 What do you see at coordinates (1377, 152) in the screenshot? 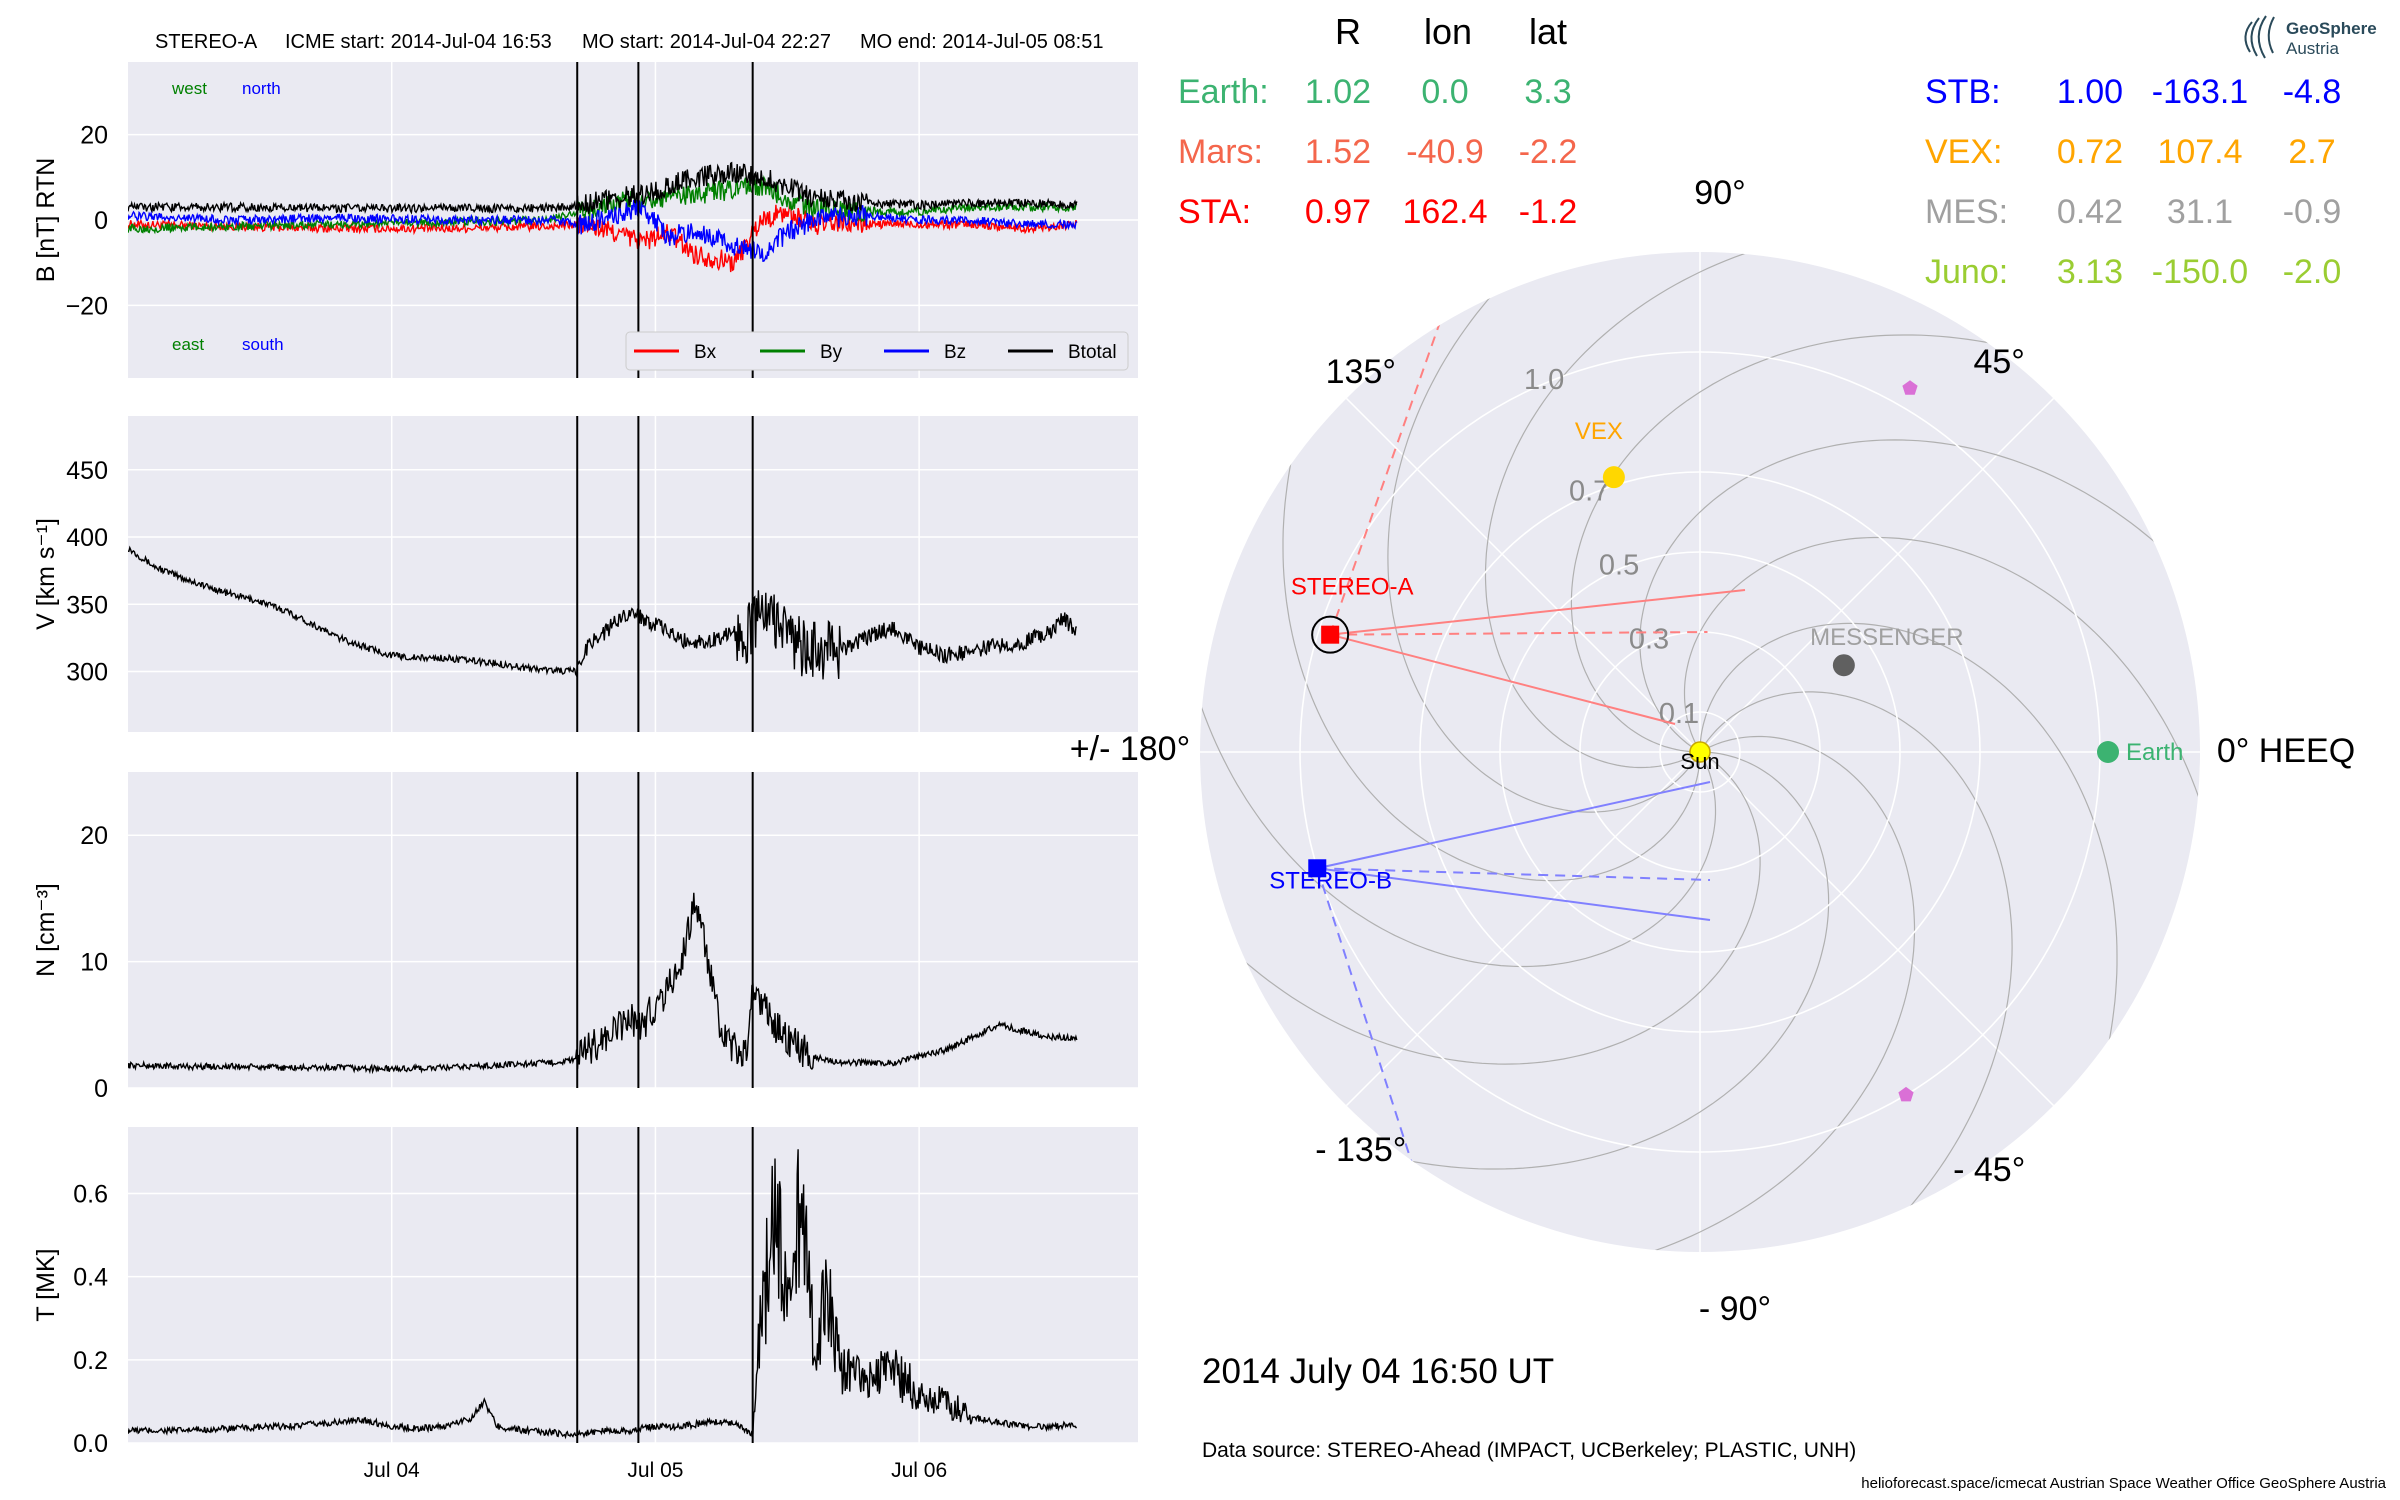
I see `table-row: Mars: 1.52 -40.9 -2.2` at bounding box center [1377, 152].